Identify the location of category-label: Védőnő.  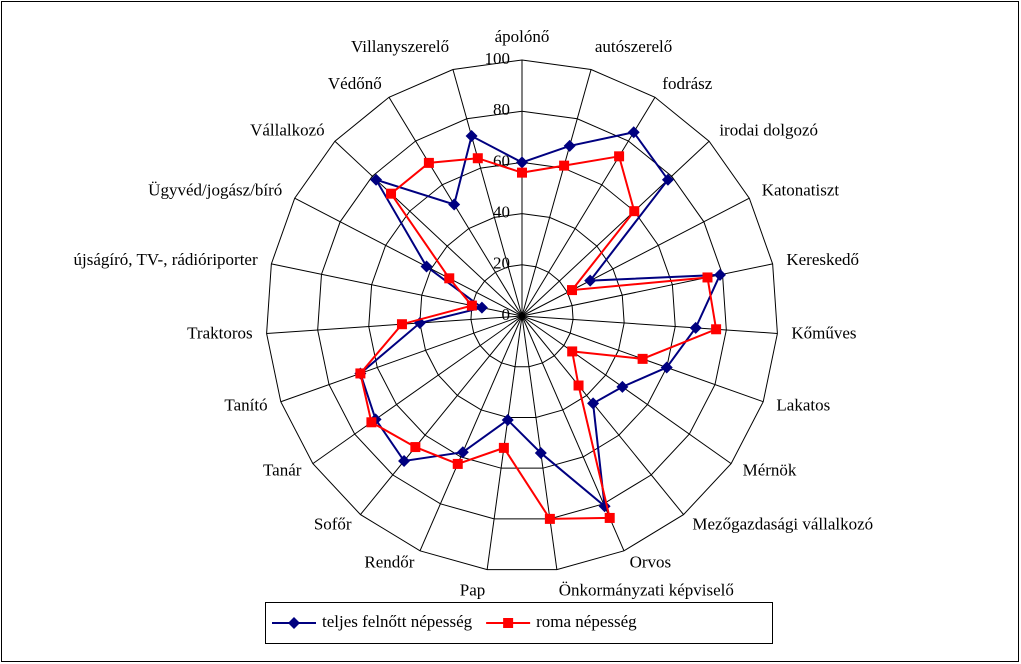
(355, 83).